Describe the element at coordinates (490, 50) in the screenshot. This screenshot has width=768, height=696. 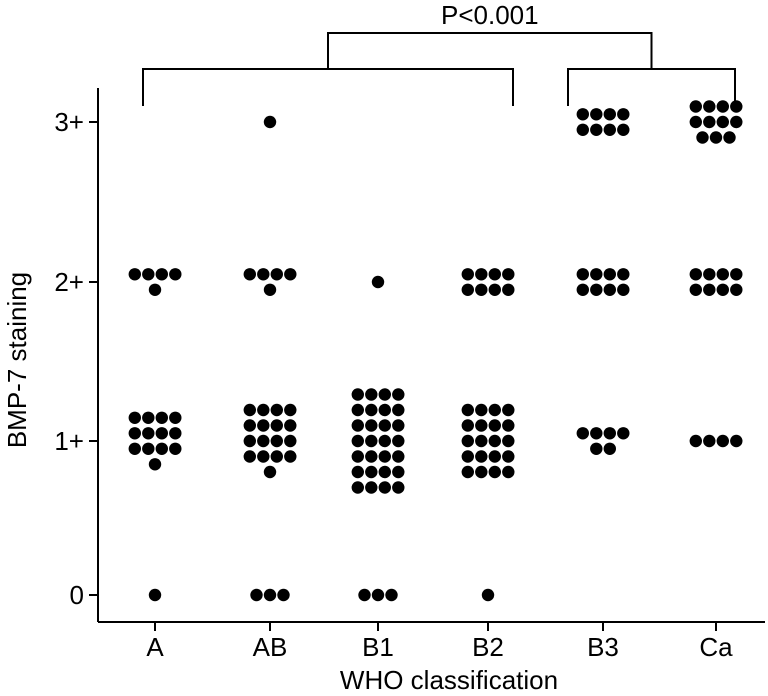
I see `comparison-bracket` at that location.